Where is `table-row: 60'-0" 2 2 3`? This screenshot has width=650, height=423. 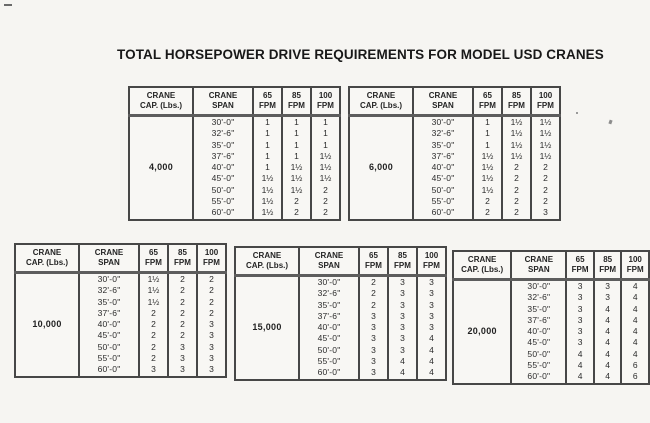
table-row: 60'-0" 2 2 3 is located at coordinates (454, 213).